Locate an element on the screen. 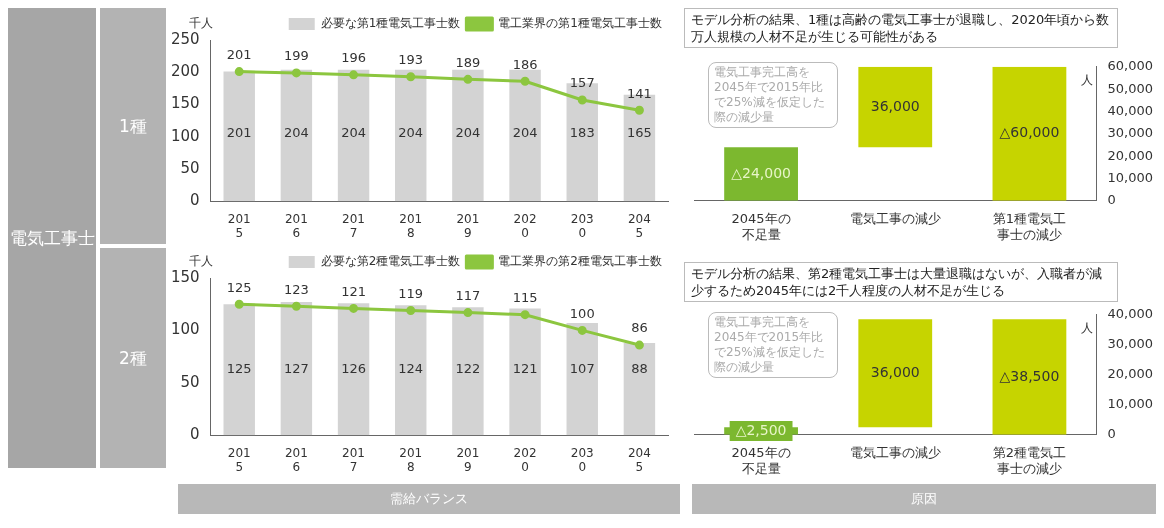 The image size is (1164, 528). text: 需給バランス is located at coordinates (429, 499).